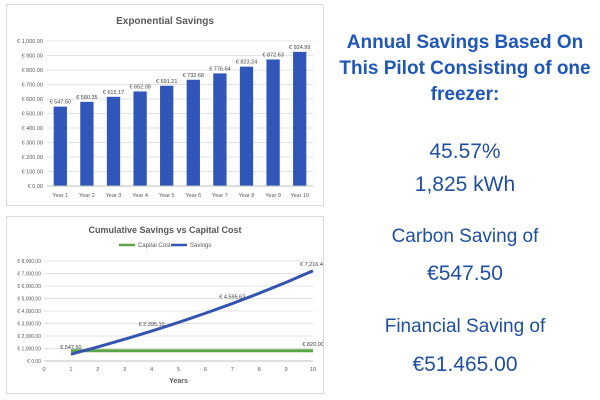 The height and width of the screenshot is (400, 600). I want to click on savings-percent: 45.57%, so click(465, 151).